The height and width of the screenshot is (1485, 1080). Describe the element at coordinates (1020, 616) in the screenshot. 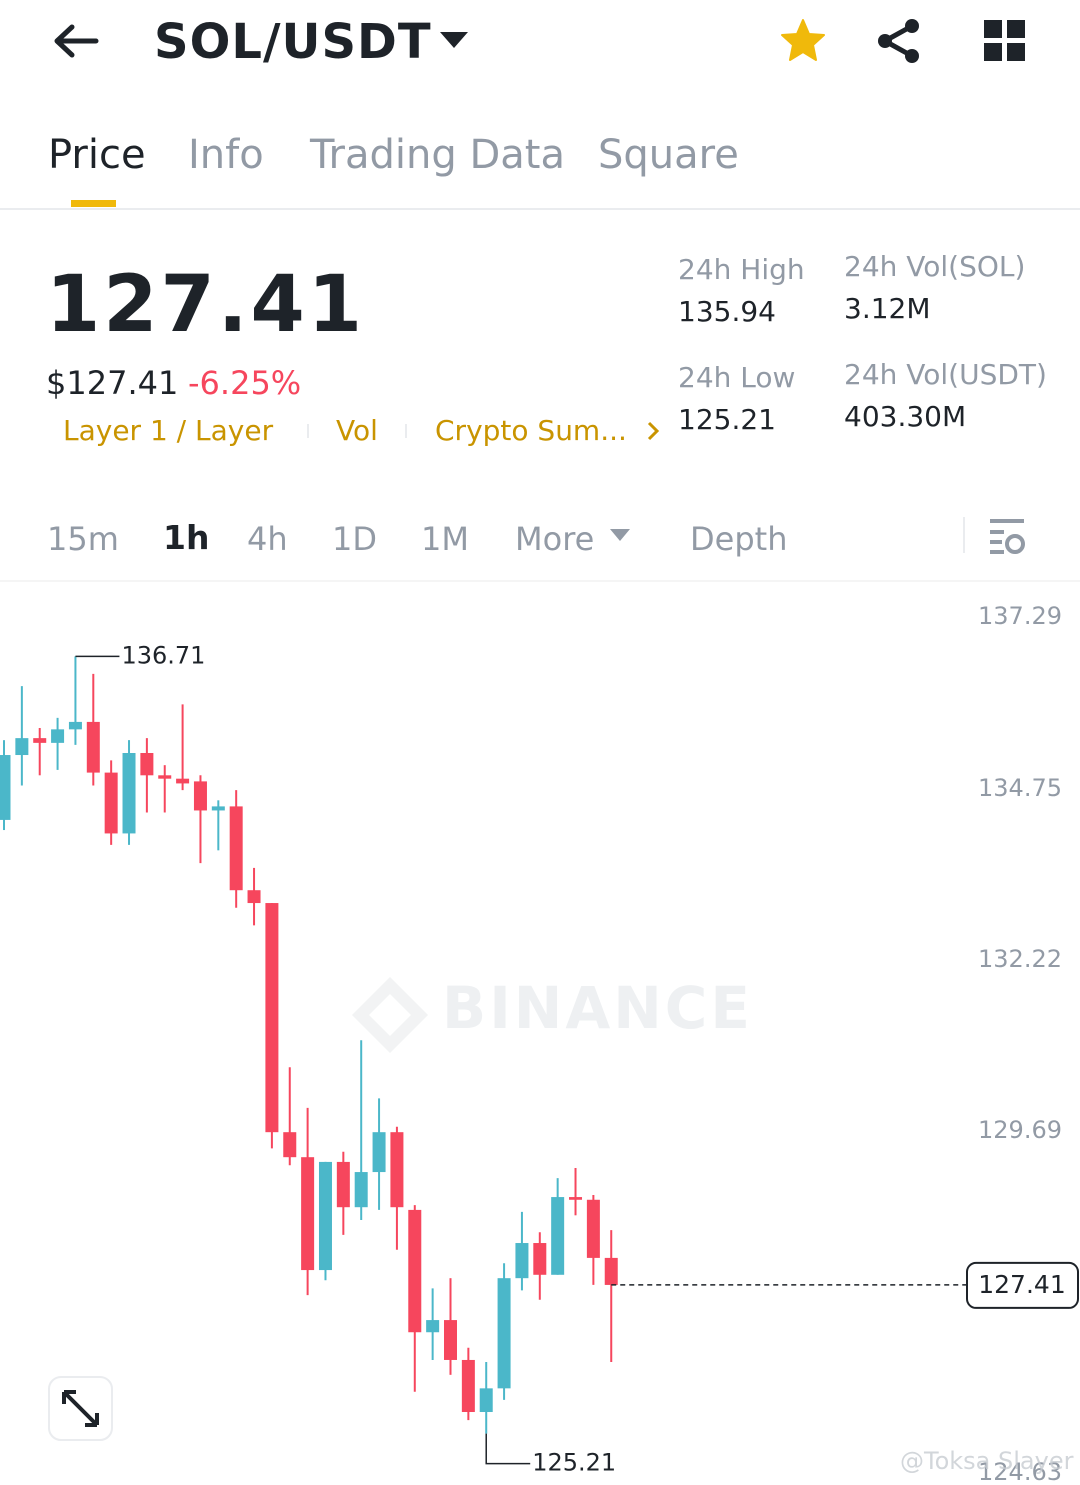

I see `y-tick-label: 137.29` at that location.